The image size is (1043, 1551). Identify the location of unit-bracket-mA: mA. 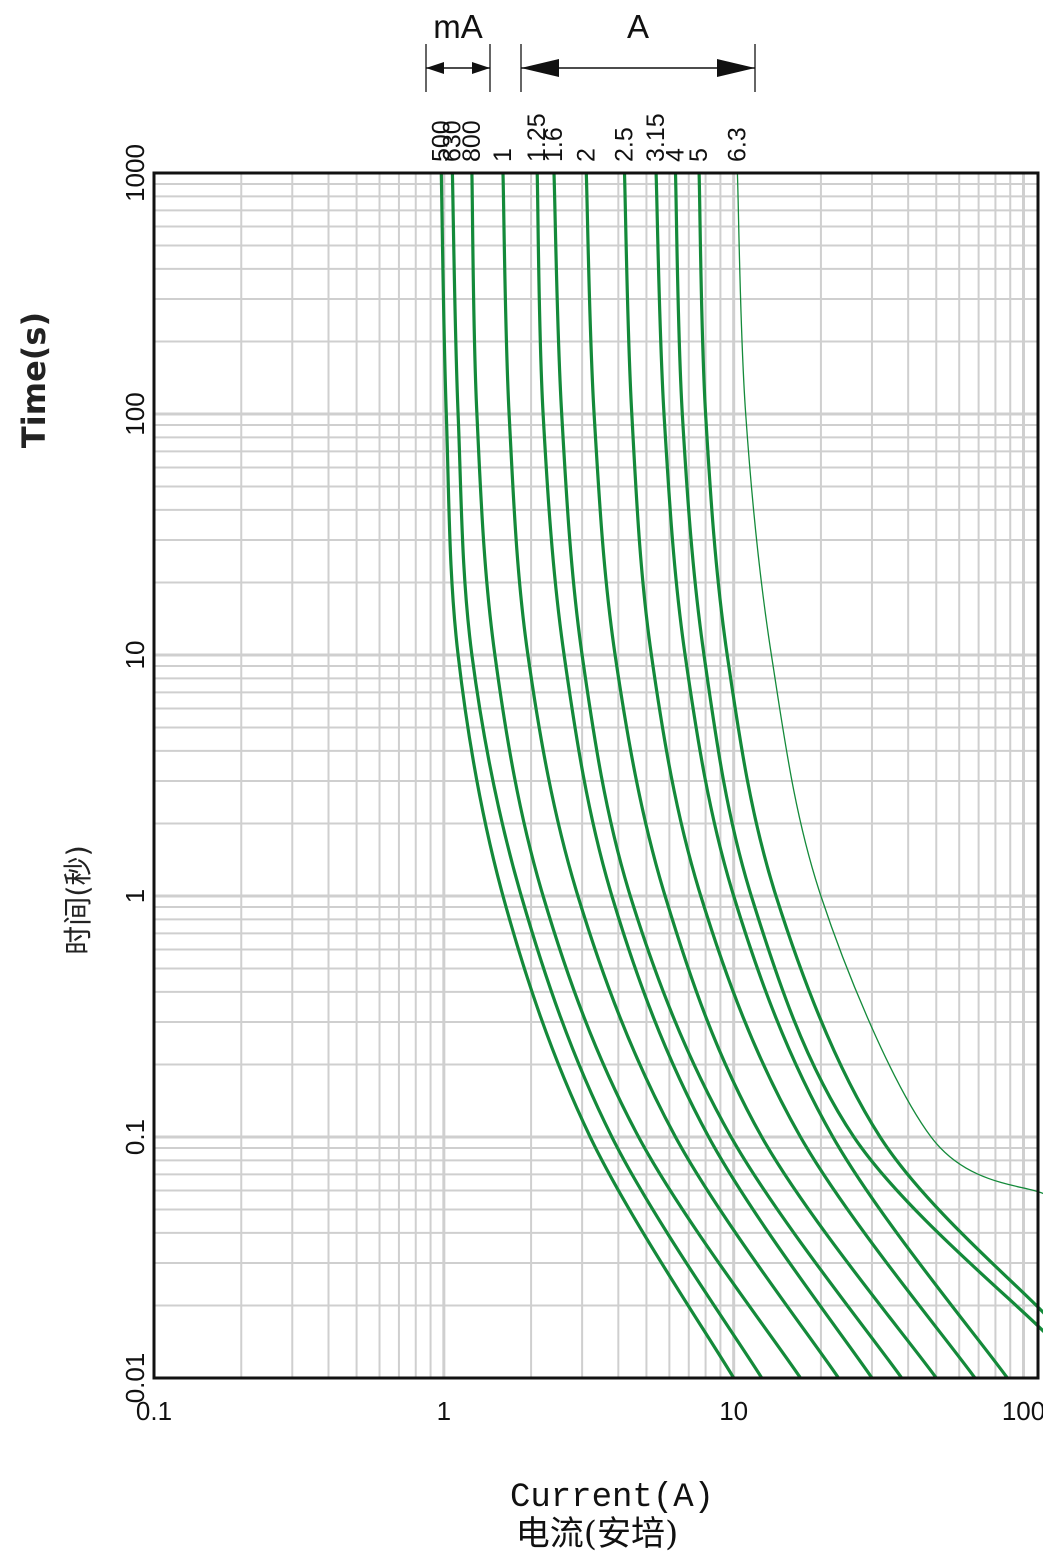
(458, 50).